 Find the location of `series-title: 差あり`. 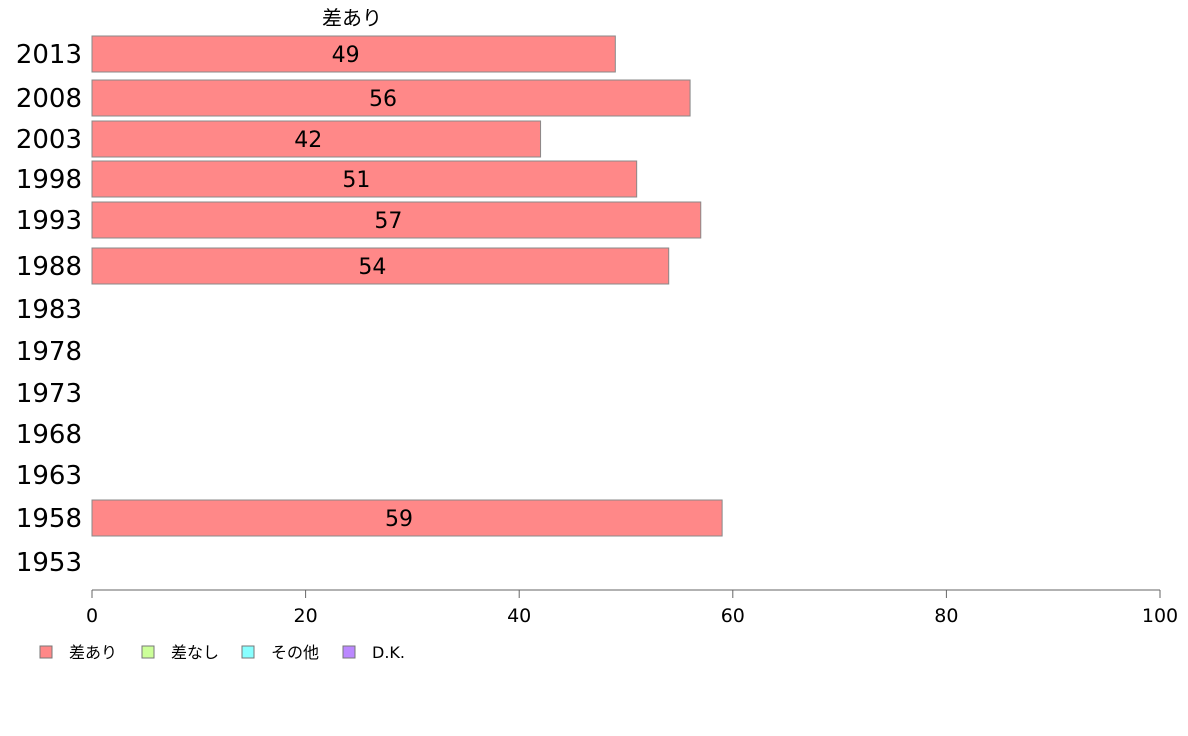

series-title: 差あり is located at coordinates (352, 18).